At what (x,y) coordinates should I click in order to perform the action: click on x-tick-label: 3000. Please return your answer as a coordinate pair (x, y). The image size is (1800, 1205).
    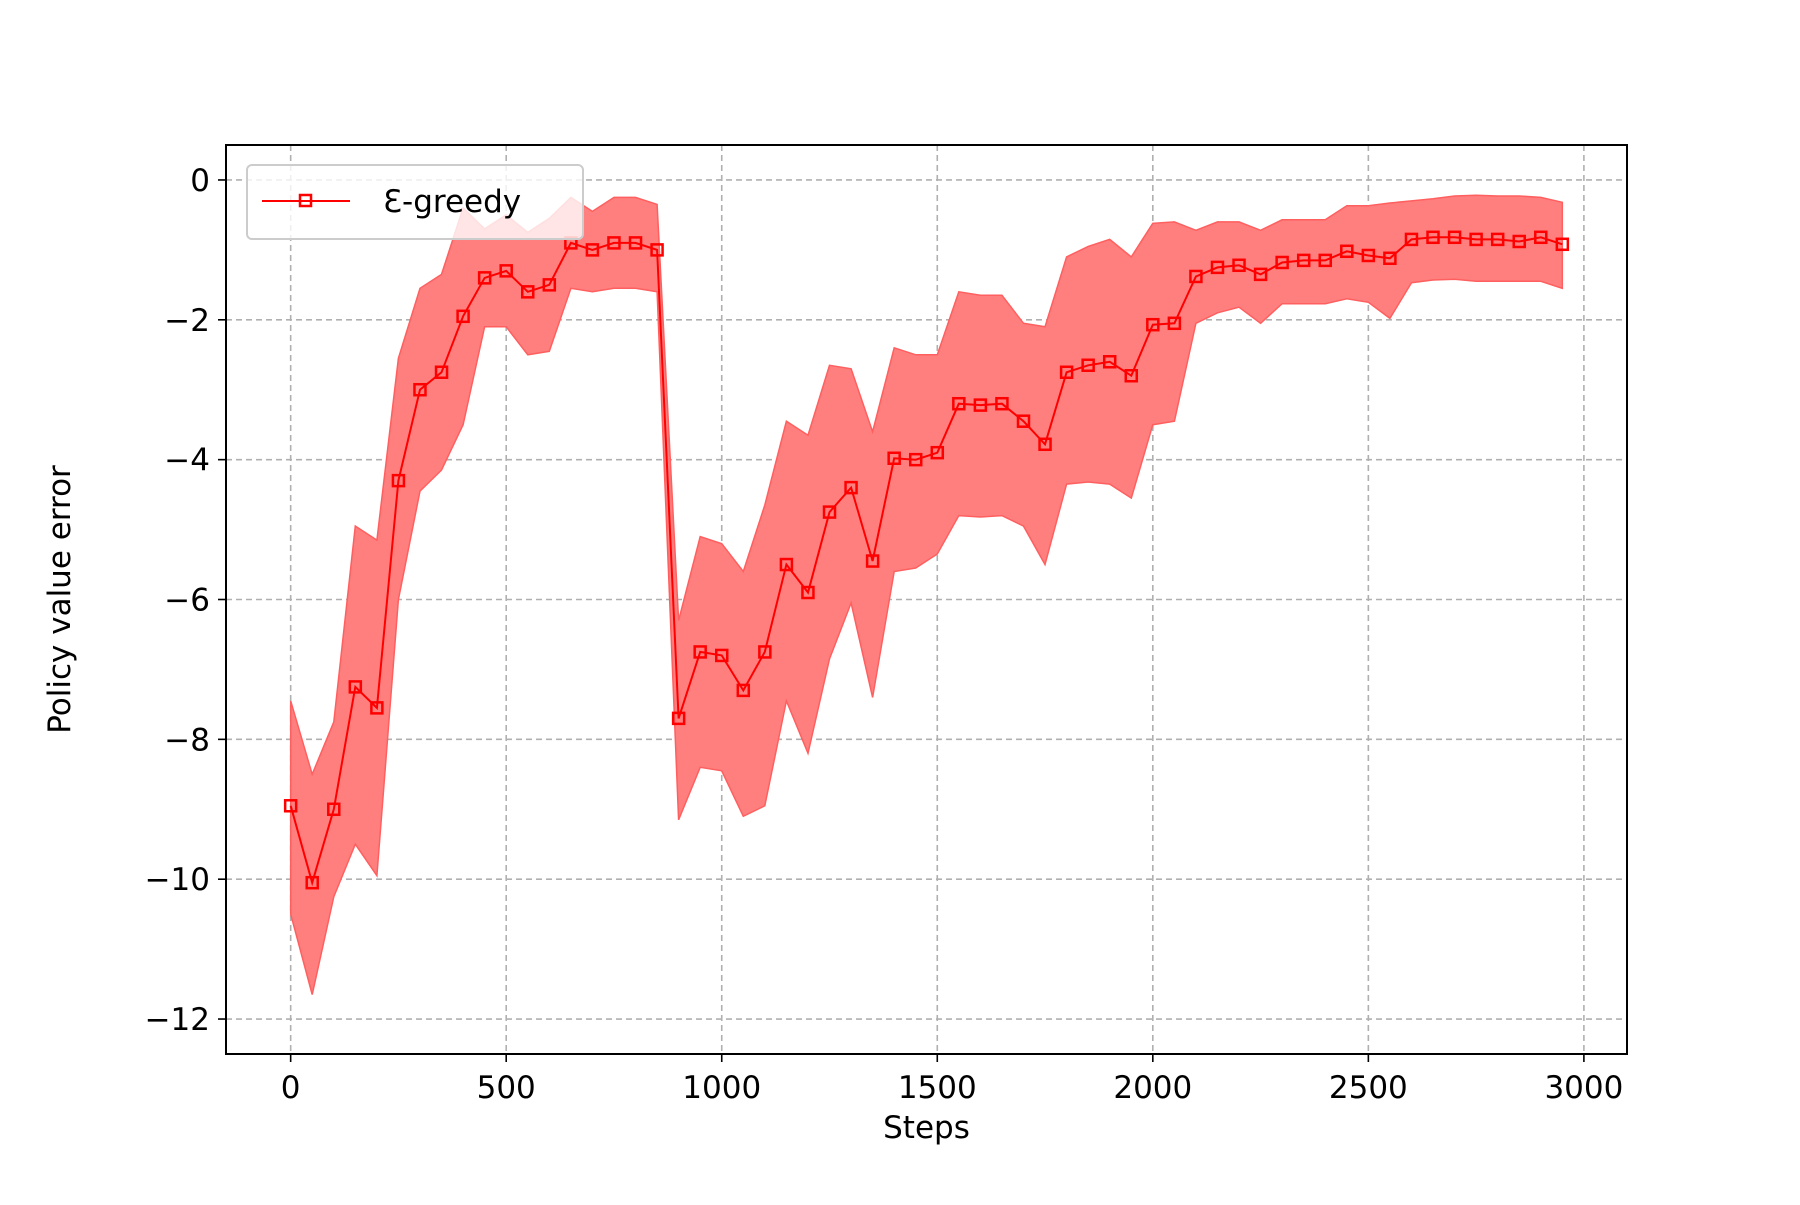
    Looking at the image, I should click on (1583, 1088).